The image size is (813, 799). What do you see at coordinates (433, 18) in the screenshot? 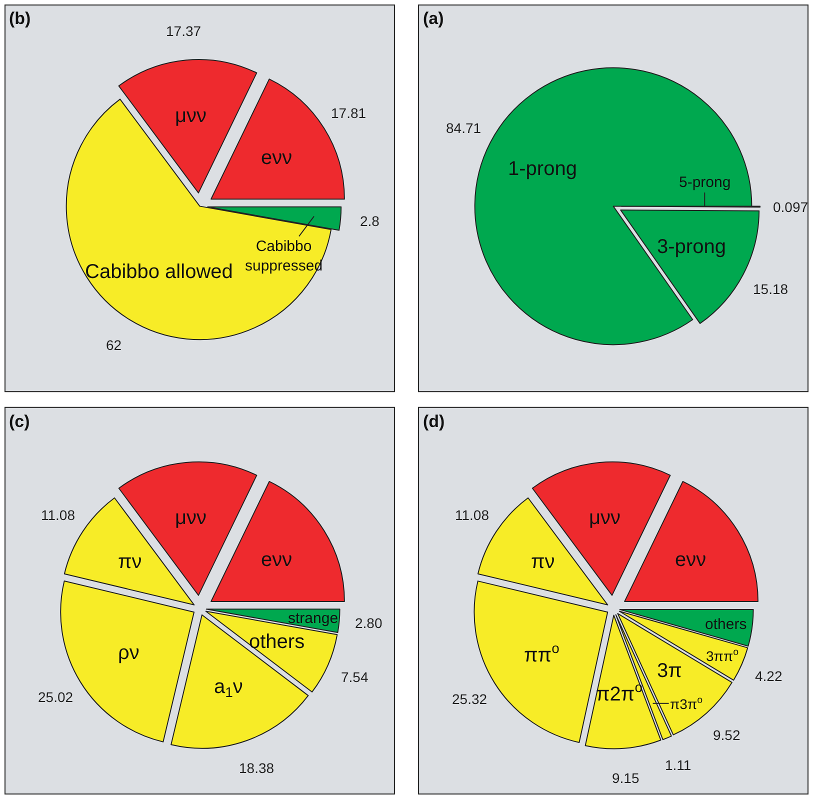
I see `chart-title: (a)` at bounding box center [433, 18].